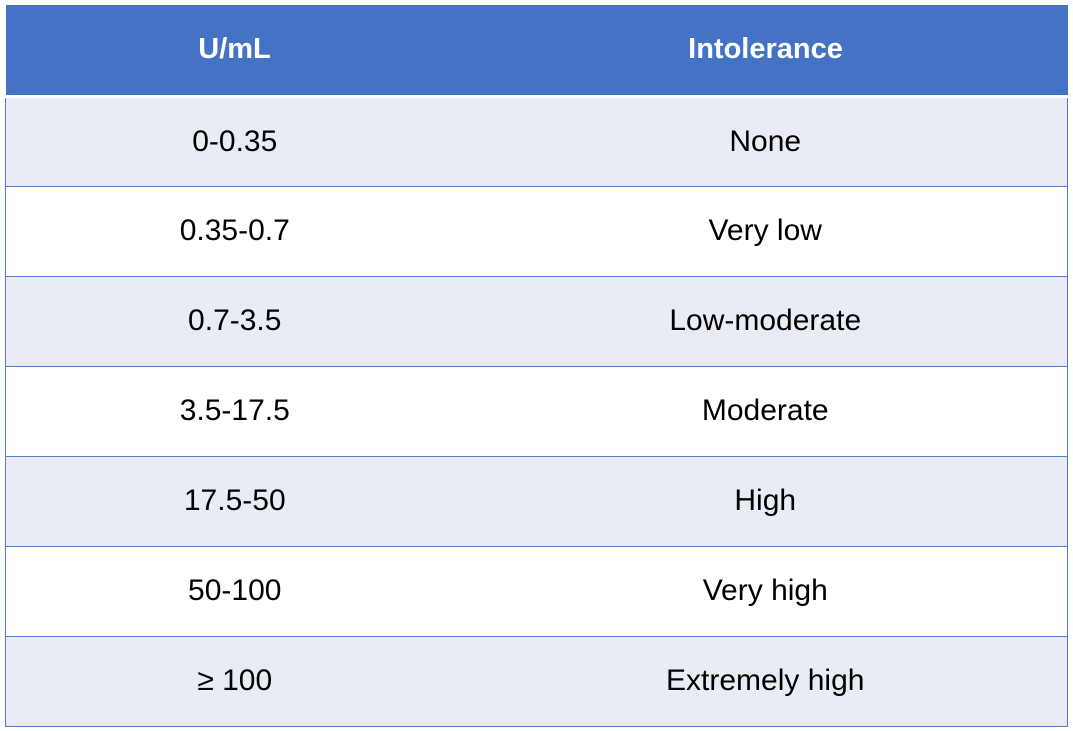  What do you see at coordinates (765, 591) in the screenshot?
I see `cell-intolerance: Very high` at bounding box center [765, 591].